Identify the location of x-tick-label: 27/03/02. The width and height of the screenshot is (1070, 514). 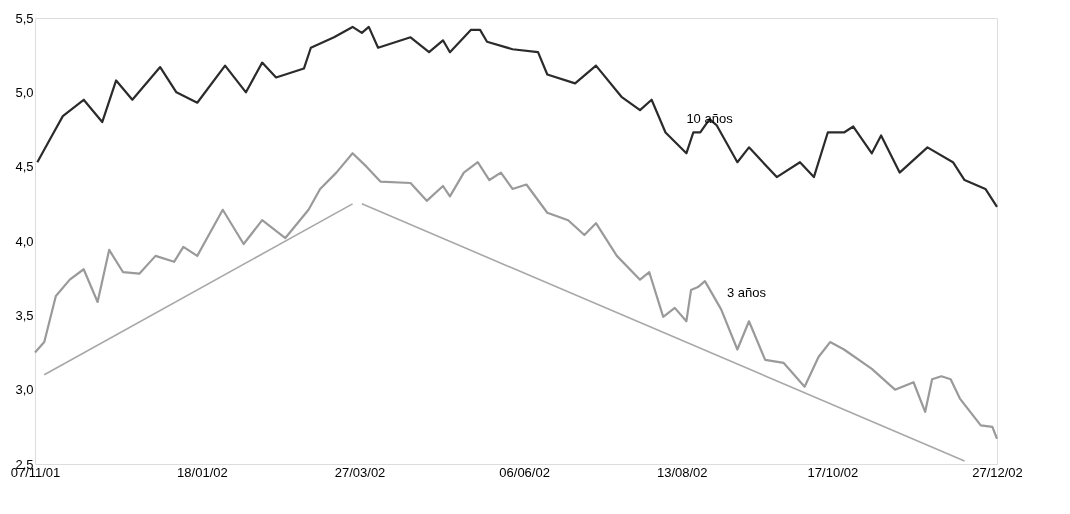
(360, 472).